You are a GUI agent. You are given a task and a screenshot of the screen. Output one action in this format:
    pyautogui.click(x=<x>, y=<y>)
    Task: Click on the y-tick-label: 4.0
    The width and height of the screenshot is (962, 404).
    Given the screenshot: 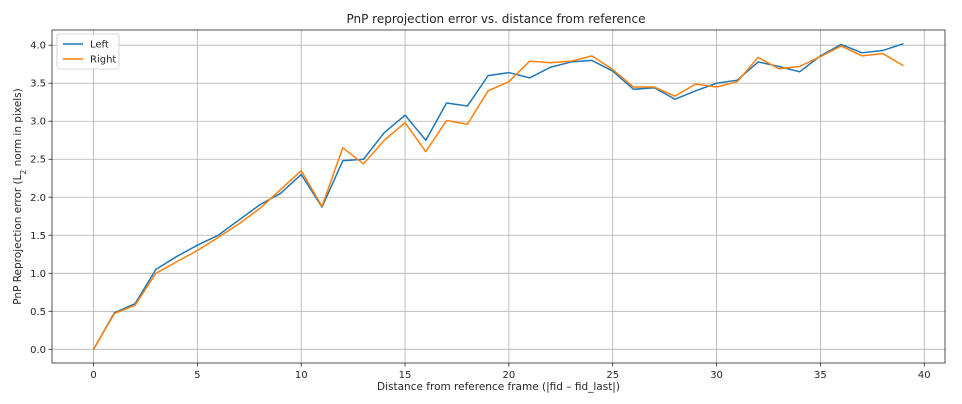 What is the action you would take?
    pyautogui.click(x=38, y=46)
    